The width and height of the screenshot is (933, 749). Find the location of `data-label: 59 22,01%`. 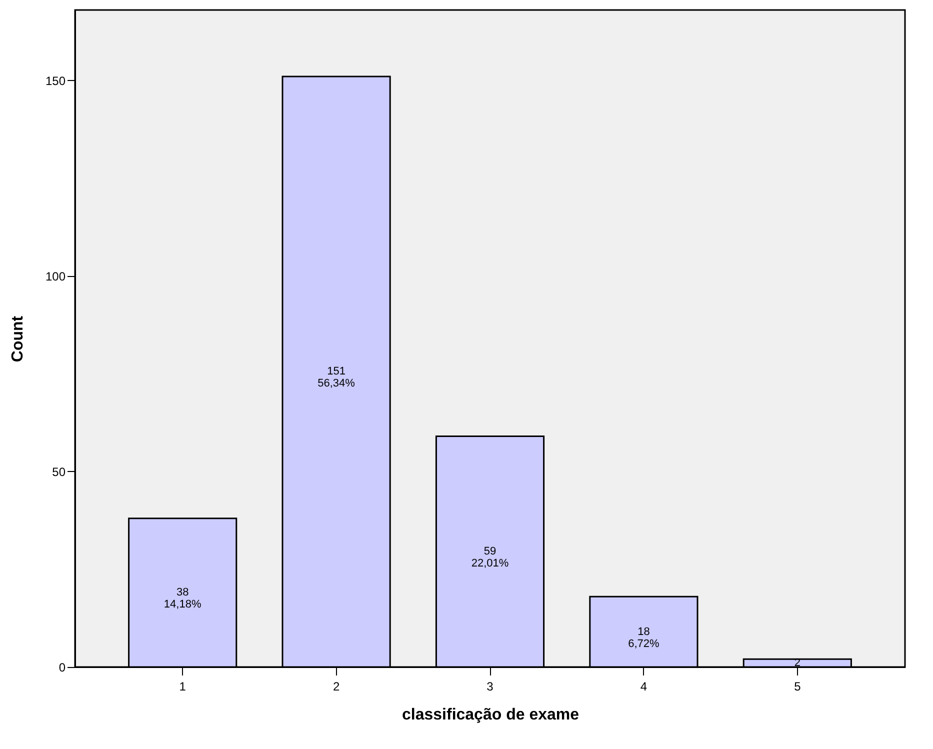

data-label: 59 22,01% is located at coordinates (490, 558).